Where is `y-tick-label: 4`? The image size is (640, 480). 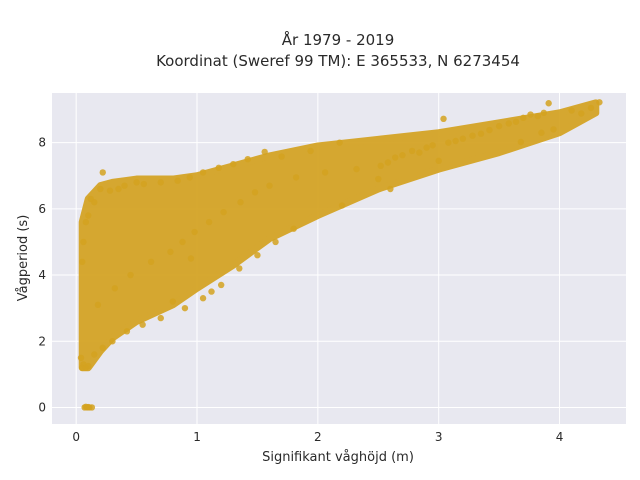
y-tick-label: 4 is located at coordinates (42, 275).